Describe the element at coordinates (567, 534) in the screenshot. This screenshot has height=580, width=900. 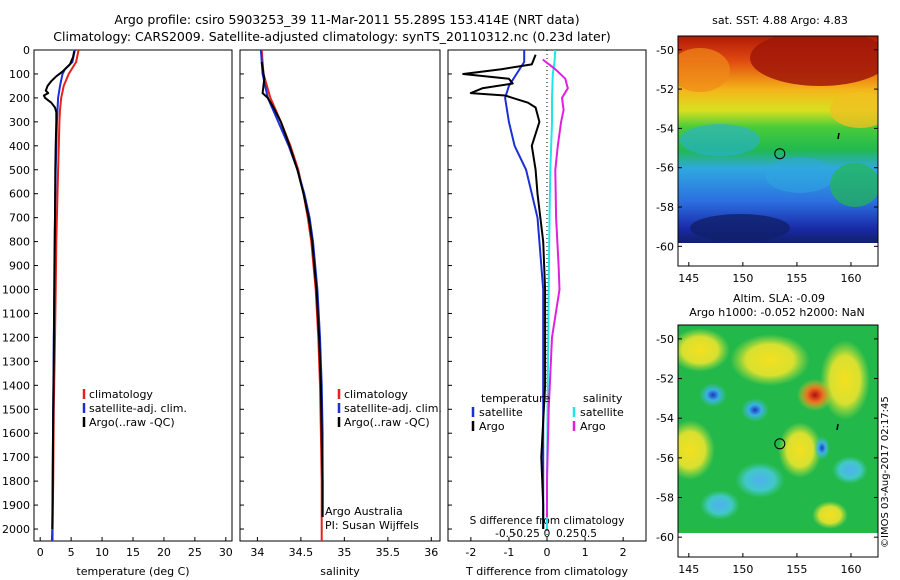
I see `s-tick-label: 0.25` at that location.